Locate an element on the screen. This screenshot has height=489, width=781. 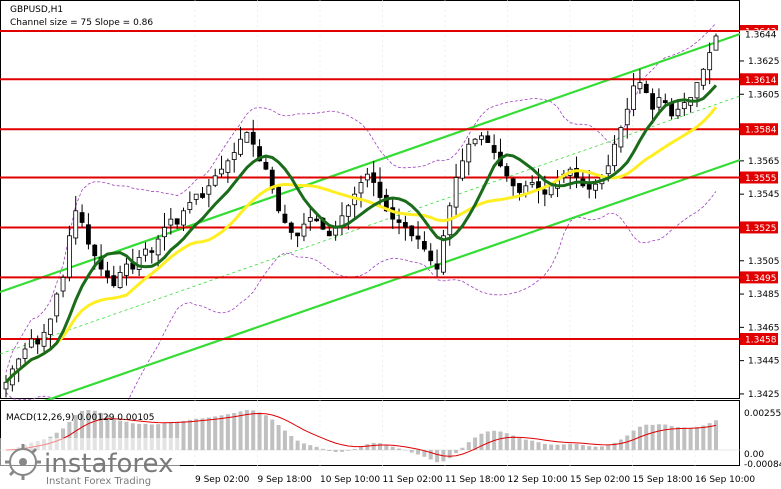
y-tick-label: 1.3605 is located at coordinates (764, 95).